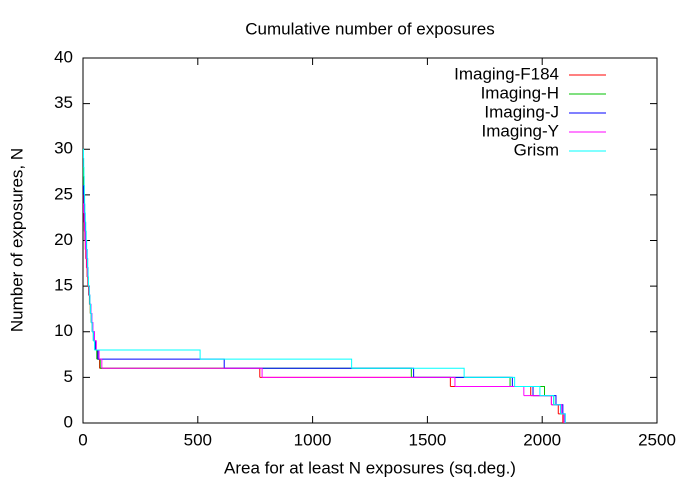  What do you see at coordinates (520, 92) in the screenshot?
I see `legend-label: Imaging-H` at bounding box center [520, 92].